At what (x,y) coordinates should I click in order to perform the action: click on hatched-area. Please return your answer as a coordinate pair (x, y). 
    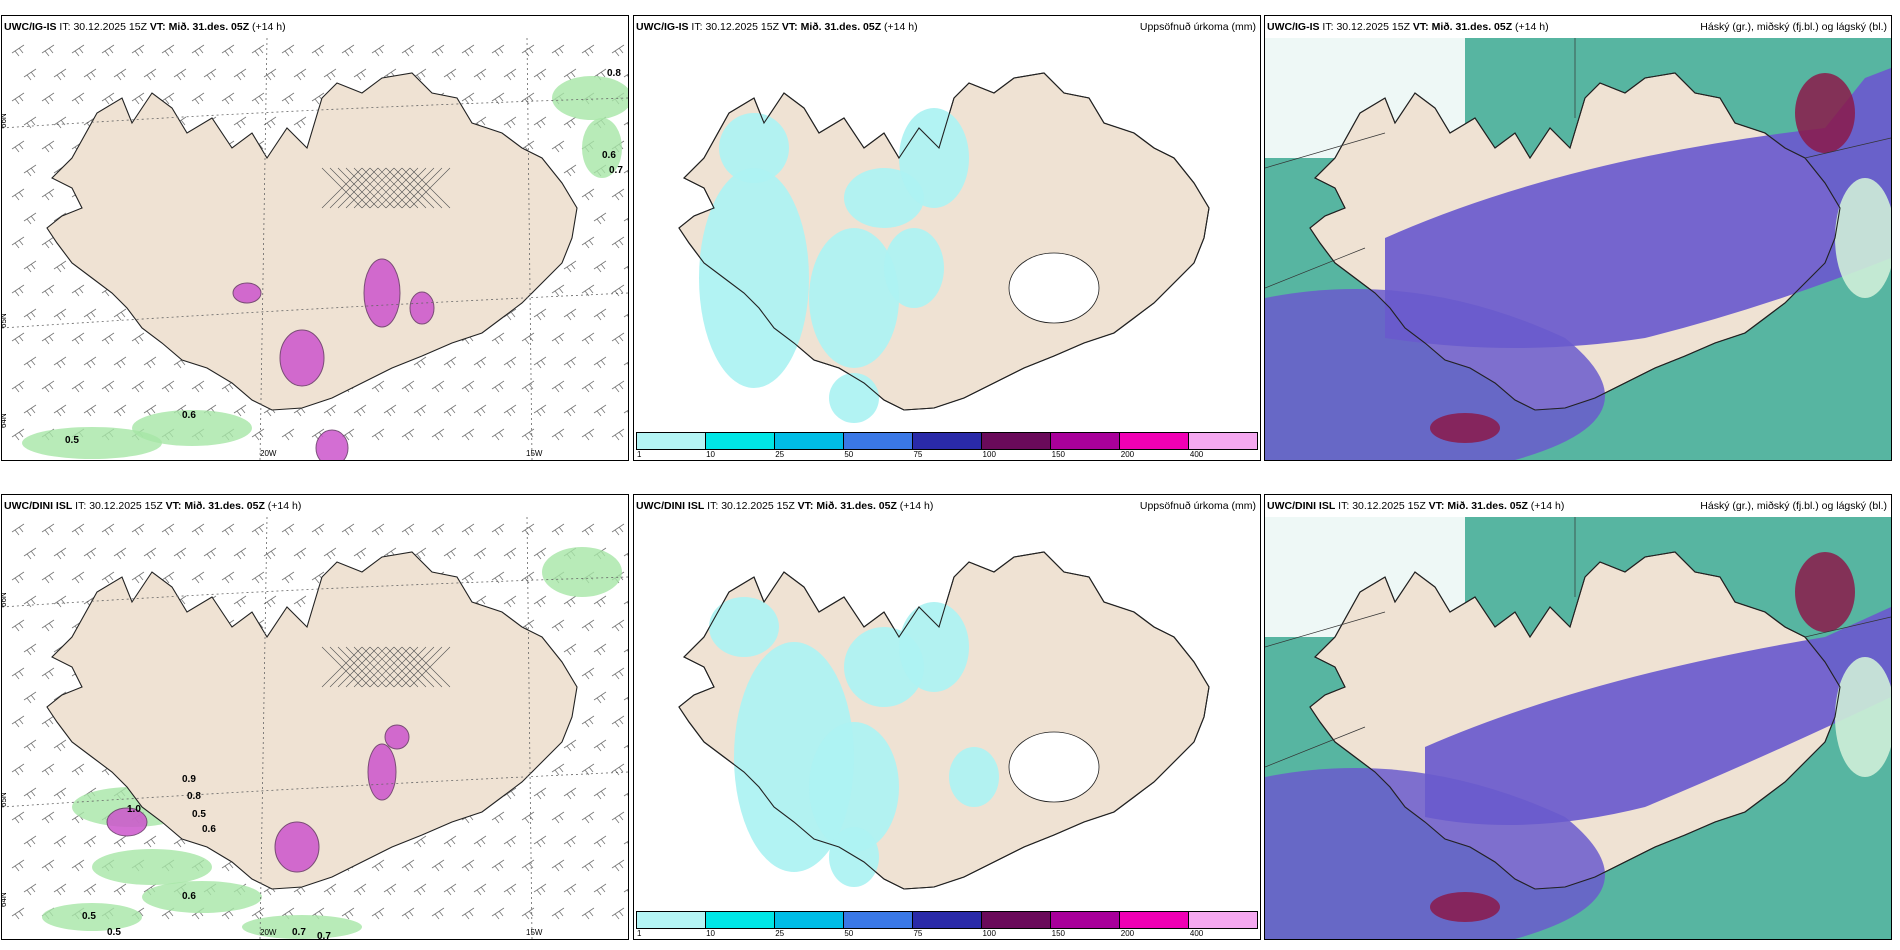
    Looking at the image, I should click on (386, 188).